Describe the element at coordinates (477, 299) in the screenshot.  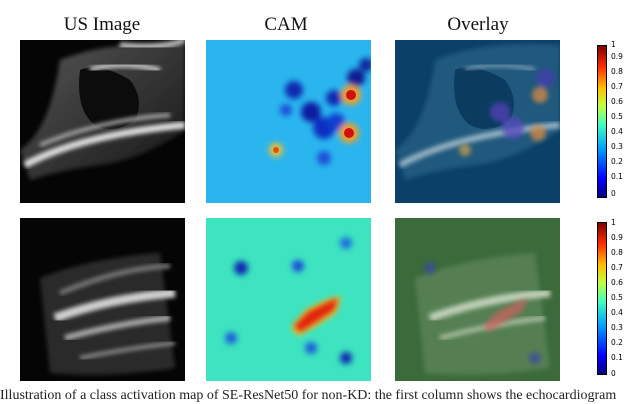
I see `overlay-row2` at that location.